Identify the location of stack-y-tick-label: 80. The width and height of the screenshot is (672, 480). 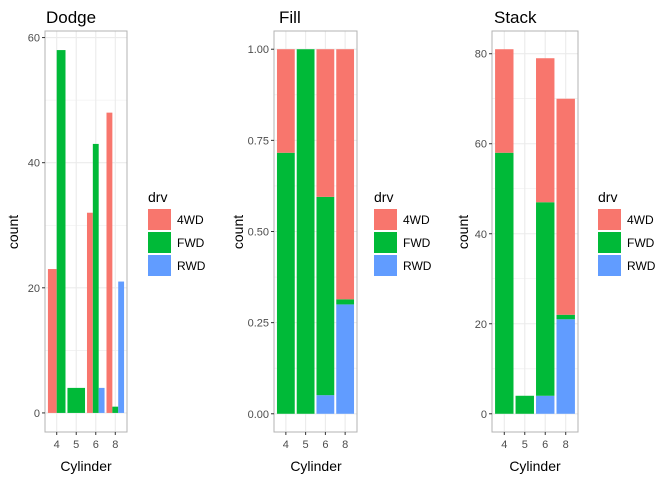
(481, 55).